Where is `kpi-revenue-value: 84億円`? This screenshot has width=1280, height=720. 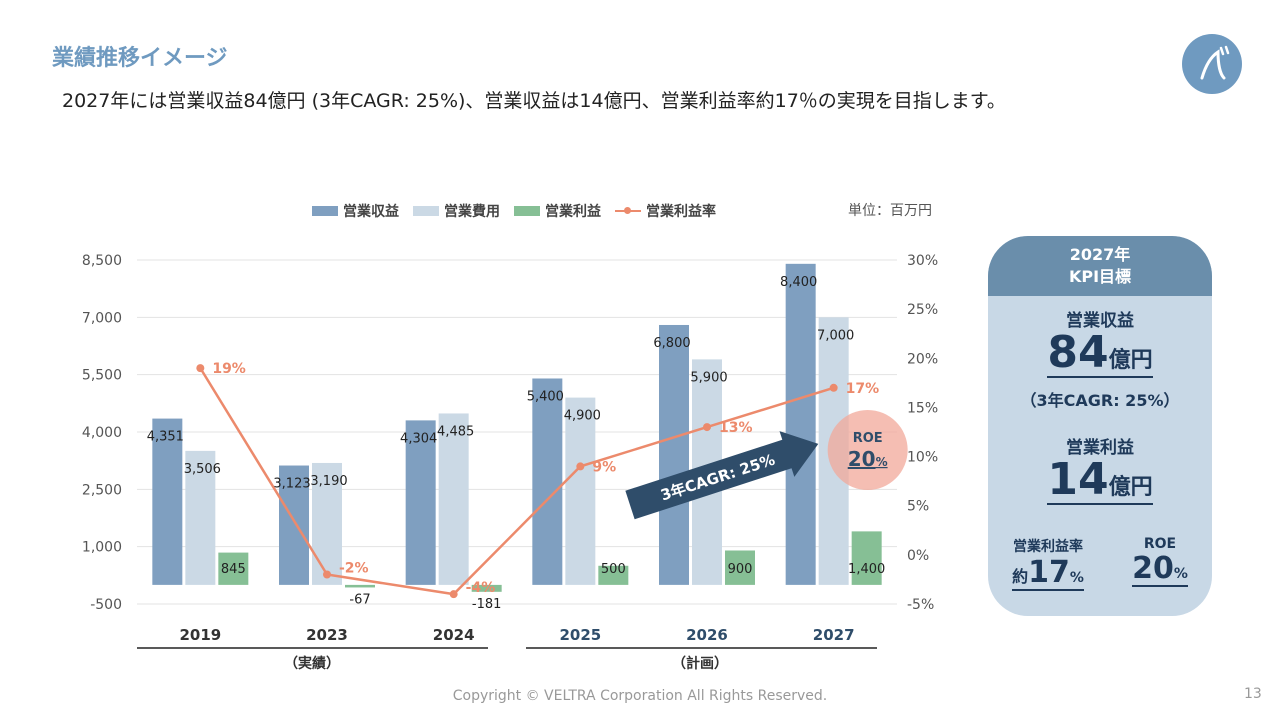
kpi-revenue-value: 84億円 is located at coordinates (1100, 358).